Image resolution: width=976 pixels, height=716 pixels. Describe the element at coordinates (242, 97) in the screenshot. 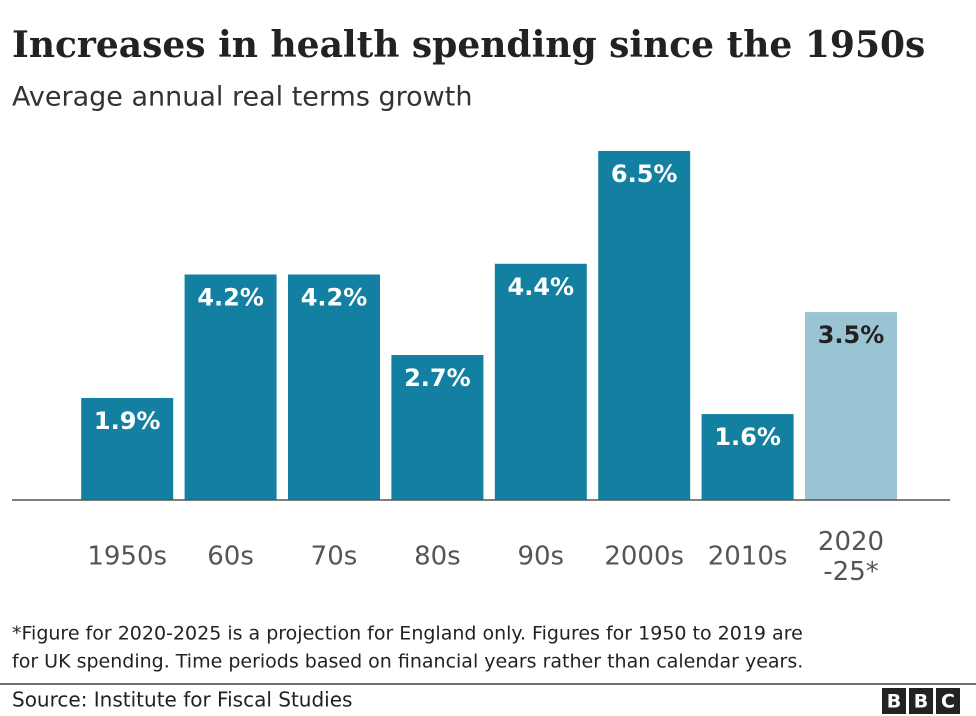

I see `chart-subtitle: Average annual real terms growth` at that location.